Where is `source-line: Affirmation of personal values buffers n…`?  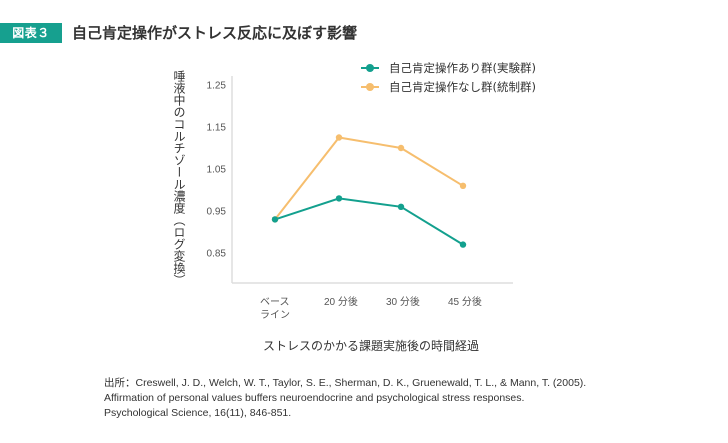 source-line: Affirmation of personal values buffers n… is located at coordinates (314, 398).